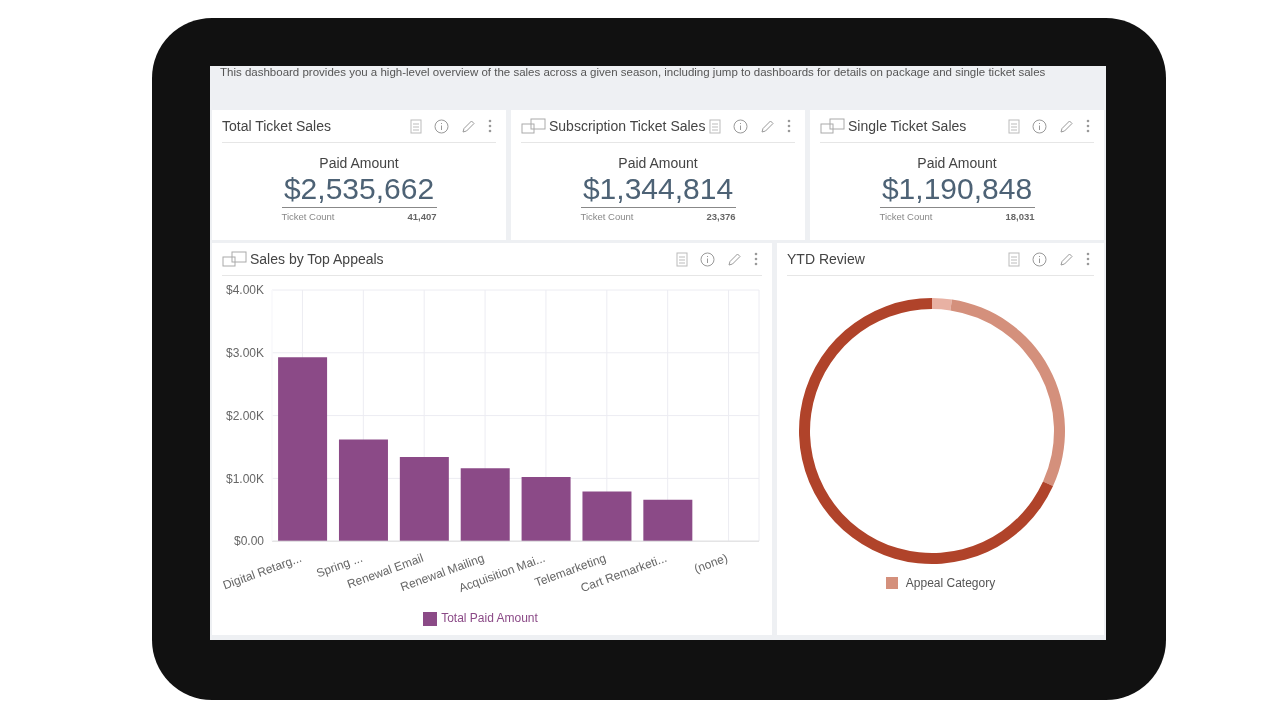 The image size is (1280, 720). Describe the element at coordinates (244, 478) in the screenshot. I see `y-tick-label: $1.00K` at that location.